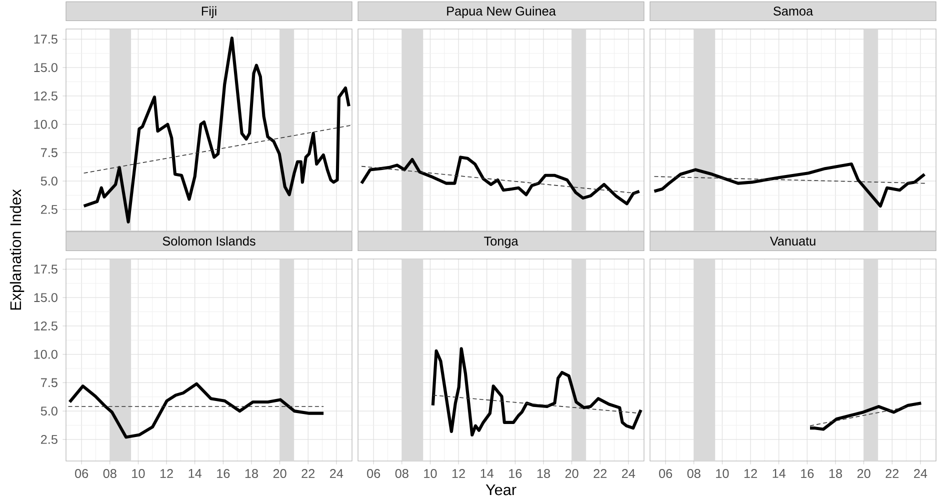 The height and width of the screenshot is (500, 944). I want to click on chart-title: Vanuatu, so click(793, 241).